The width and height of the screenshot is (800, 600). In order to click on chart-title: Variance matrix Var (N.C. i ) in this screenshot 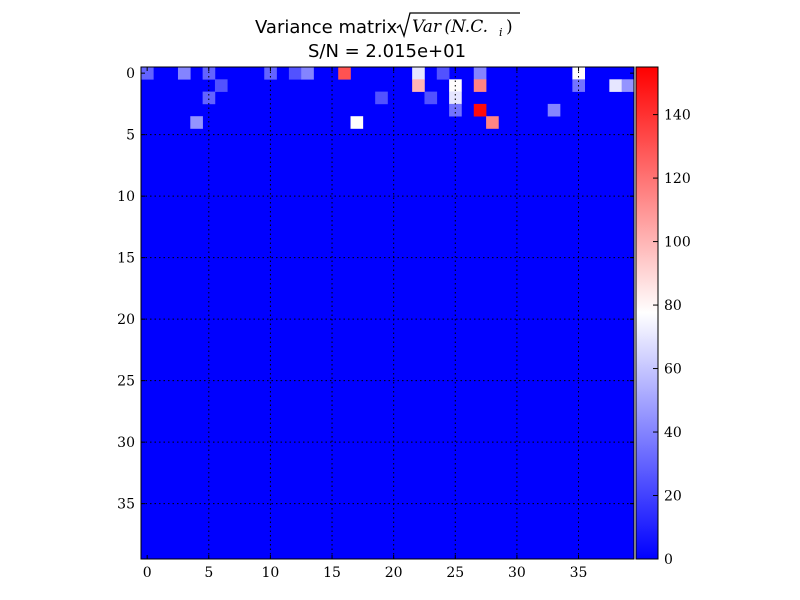, I will do `click(387, 25)`.